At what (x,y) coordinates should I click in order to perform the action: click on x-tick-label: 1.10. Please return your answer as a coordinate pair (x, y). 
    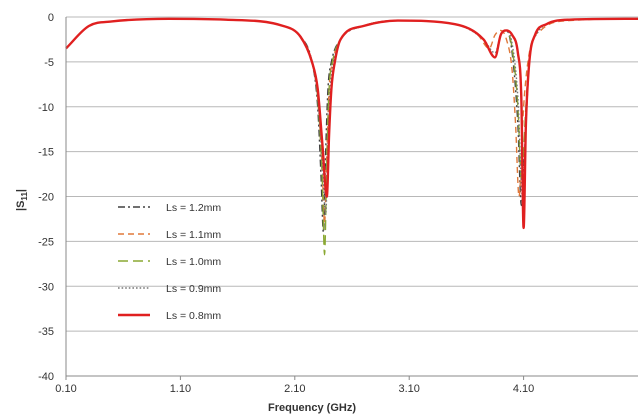
    Looking at the image, I should click on (180, 389).